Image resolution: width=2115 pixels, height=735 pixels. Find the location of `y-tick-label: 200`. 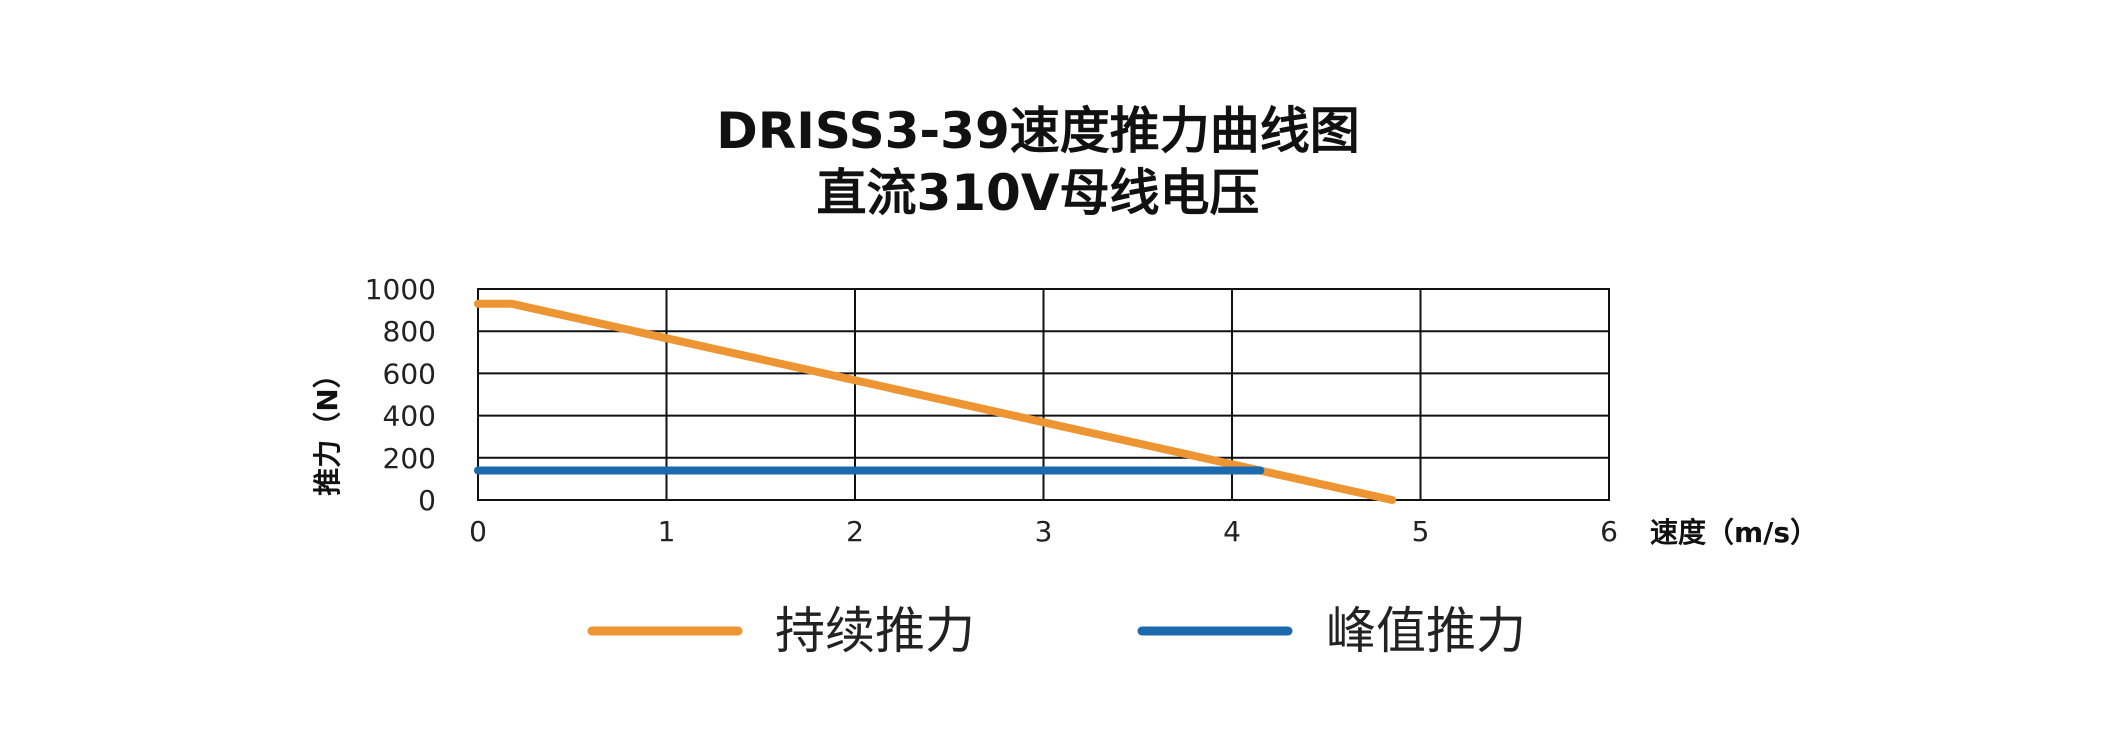

y-tick-label: 200 is located at coordinates (409, 458).